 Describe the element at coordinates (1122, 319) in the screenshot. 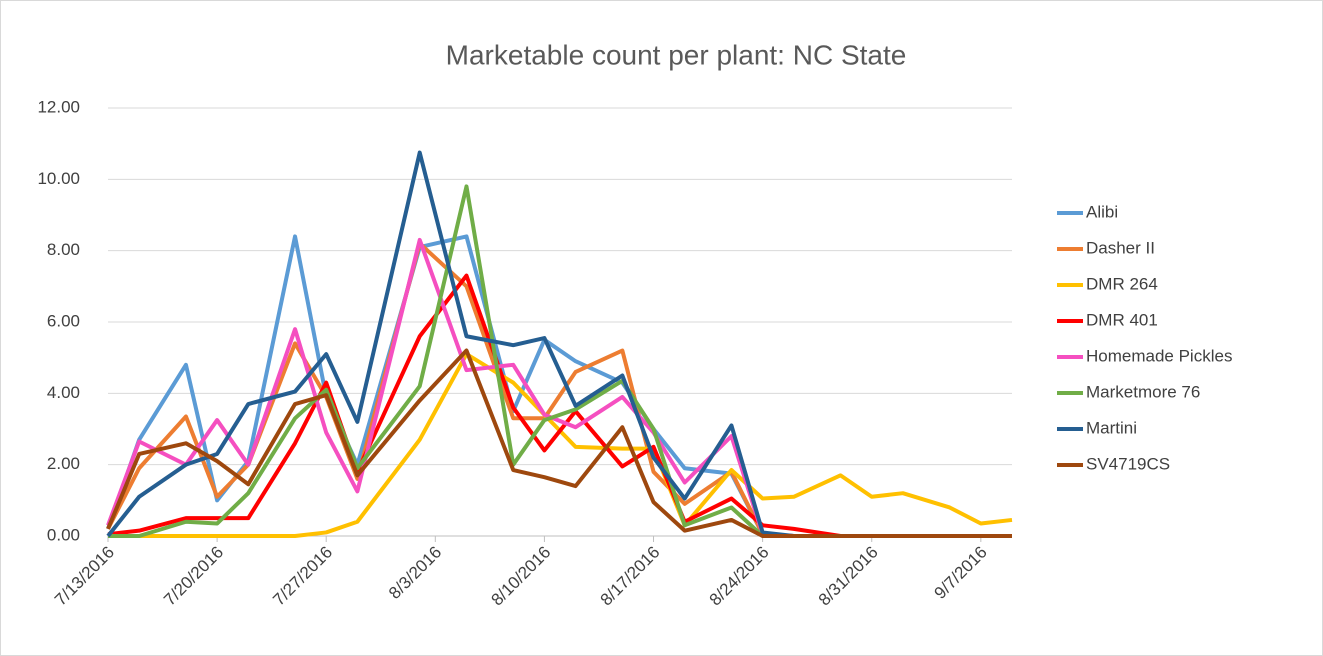

I see `legend-label: DMR 401` at that location.